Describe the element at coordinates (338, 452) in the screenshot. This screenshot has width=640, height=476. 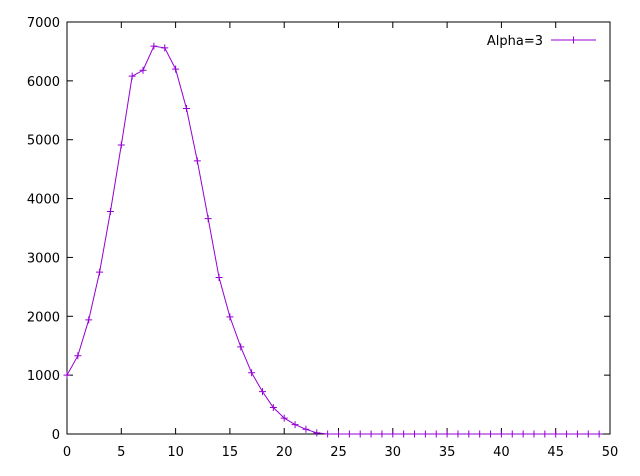
I see `x-tick-label: 25` at that location.